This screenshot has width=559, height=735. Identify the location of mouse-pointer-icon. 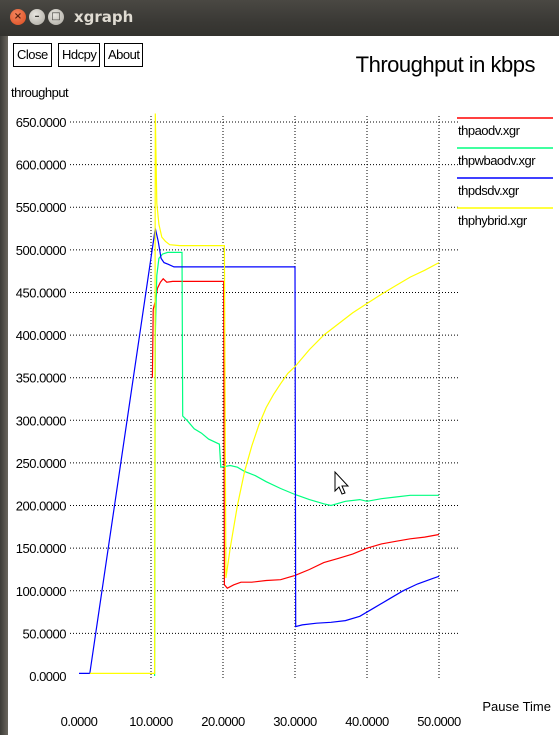
(342, 482).